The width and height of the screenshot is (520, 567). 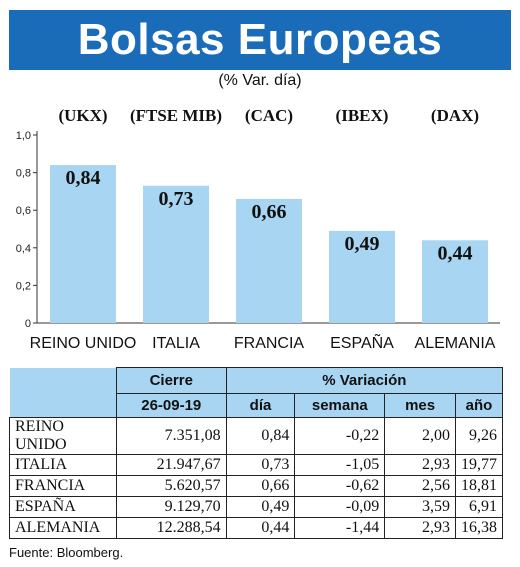 What do you see at coordinates (28, 324) in the screenshot?
I see `y-tick-label: 0` at bounding box center [28, 324].